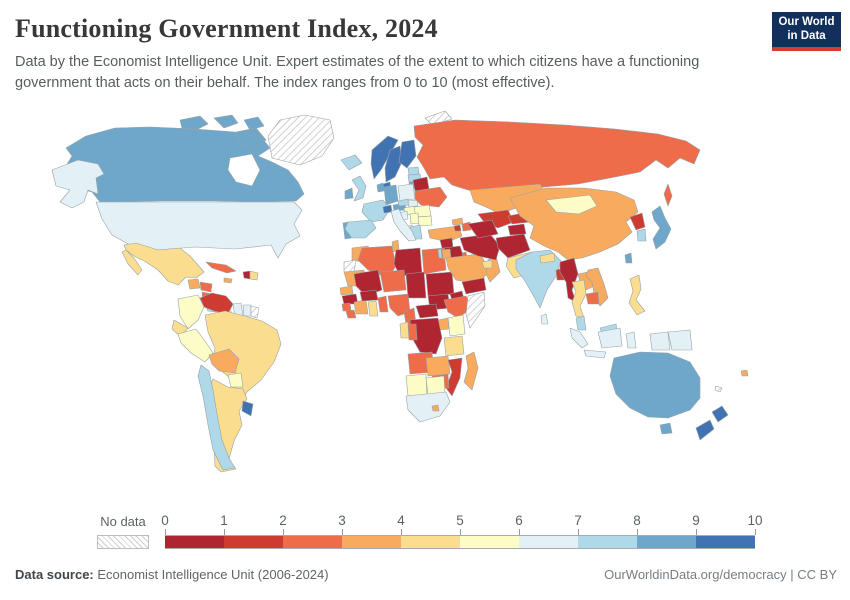 The height and width of the screenshot is (600, 850). I want to click on legend-no-data-swatch, so click(123, 542).